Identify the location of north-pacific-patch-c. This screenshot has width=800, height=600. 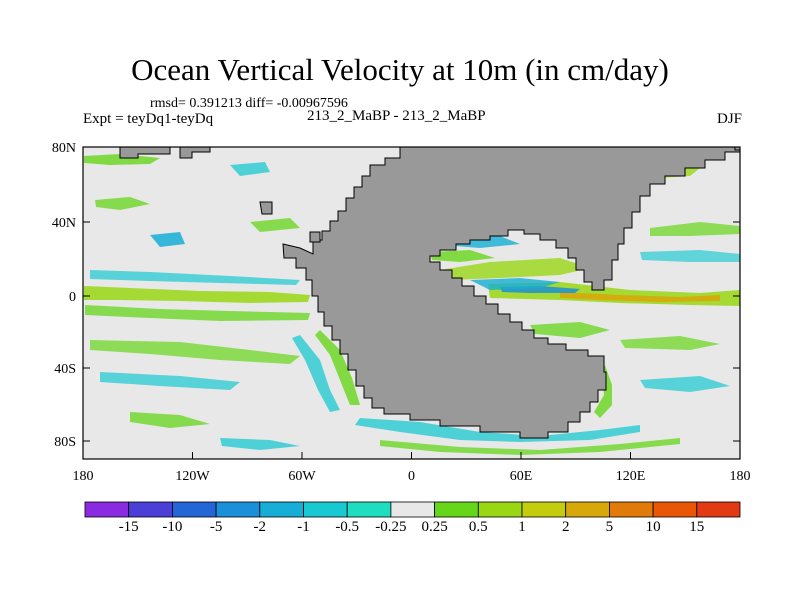
(275, 225).